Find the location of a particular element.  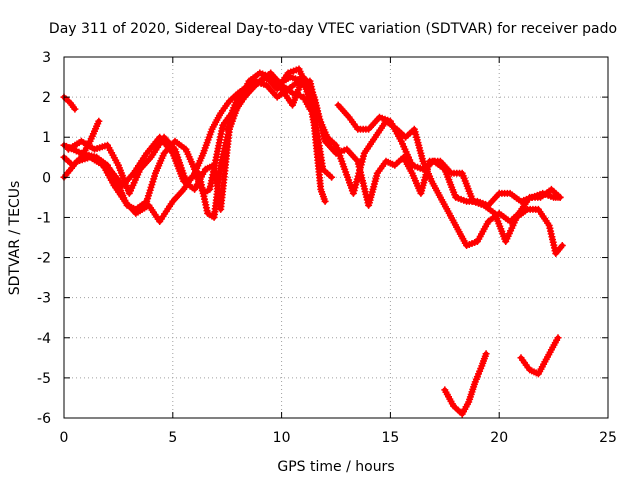

y-tick-label: -6 is located at coordinates (44, 419).